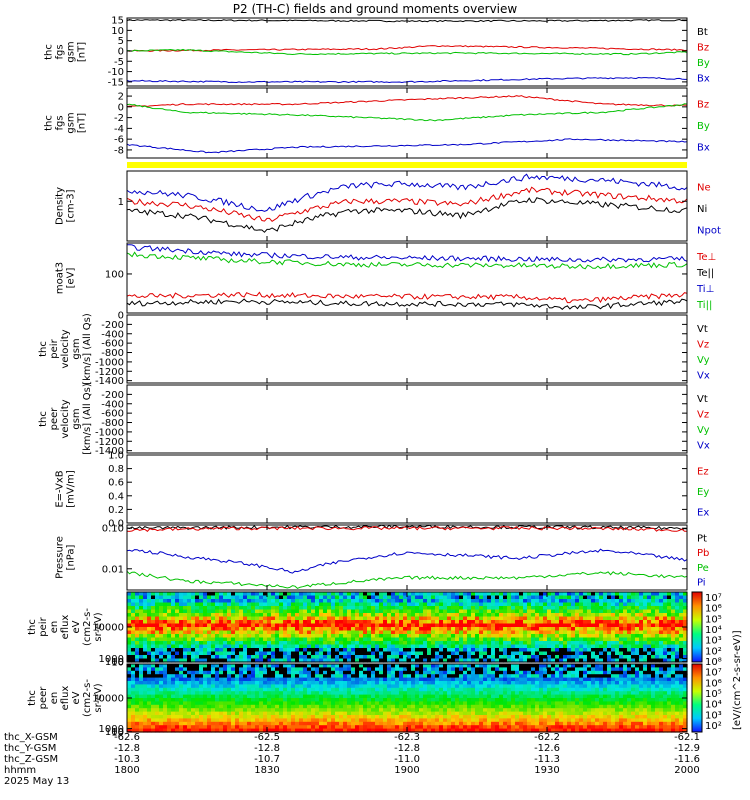 This screenshot has height=800, width=750. I want to click on footer-value: -10.3, so click(127, 759).